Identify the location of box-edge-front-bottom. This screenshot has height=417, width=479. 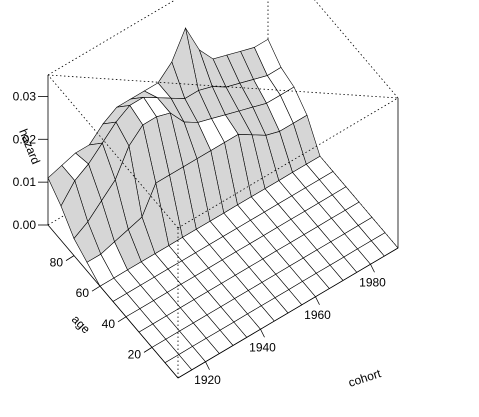
(288, 313).